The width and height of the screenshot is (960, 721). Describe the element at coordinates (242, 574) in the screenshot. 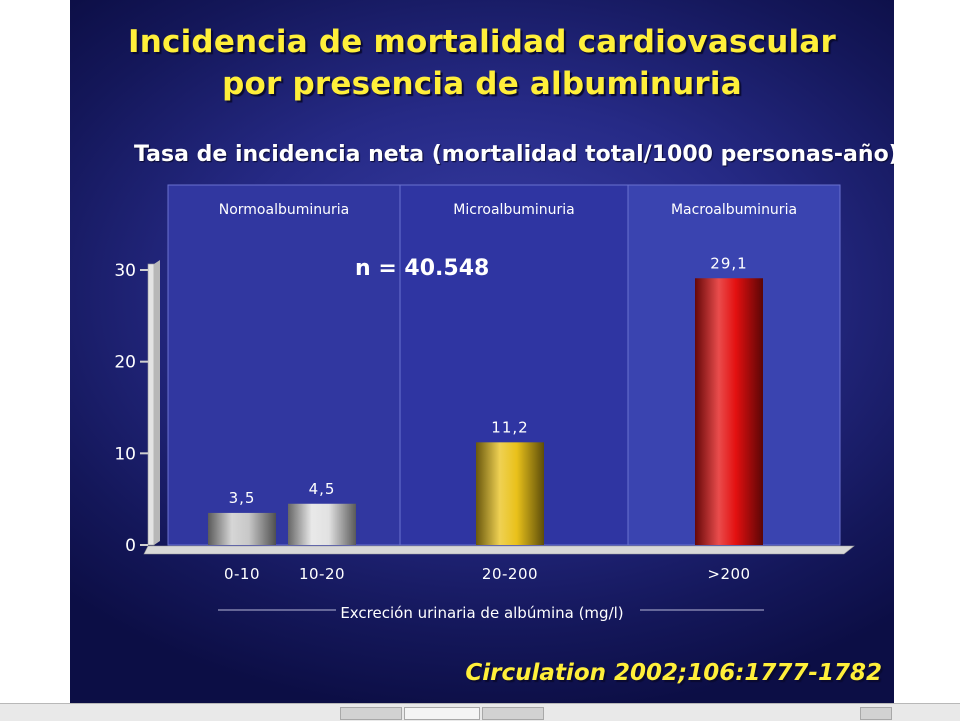

I see `x-tick-label: 0-10` at that location.